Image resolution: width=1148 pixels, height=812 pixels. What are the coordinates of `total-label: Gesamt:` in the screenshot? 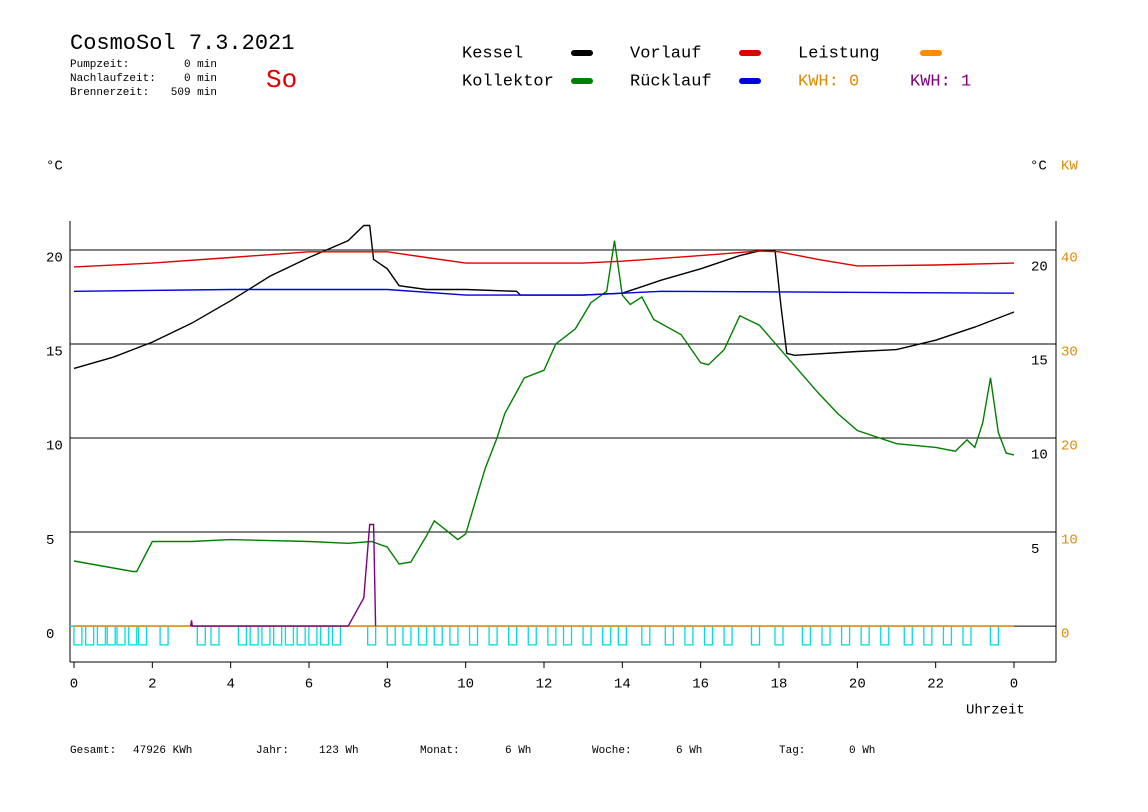 It's located at (93, 751).